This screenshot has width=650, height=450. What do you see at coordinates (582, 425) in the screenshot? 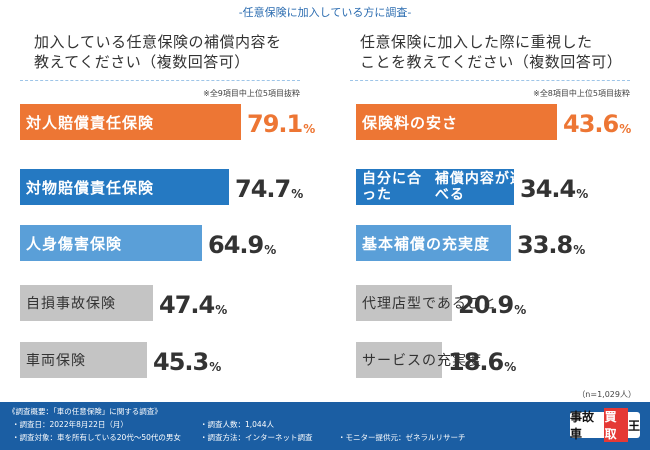
I see `logo-part-a: 事故車` at bounding box center [582, 425].